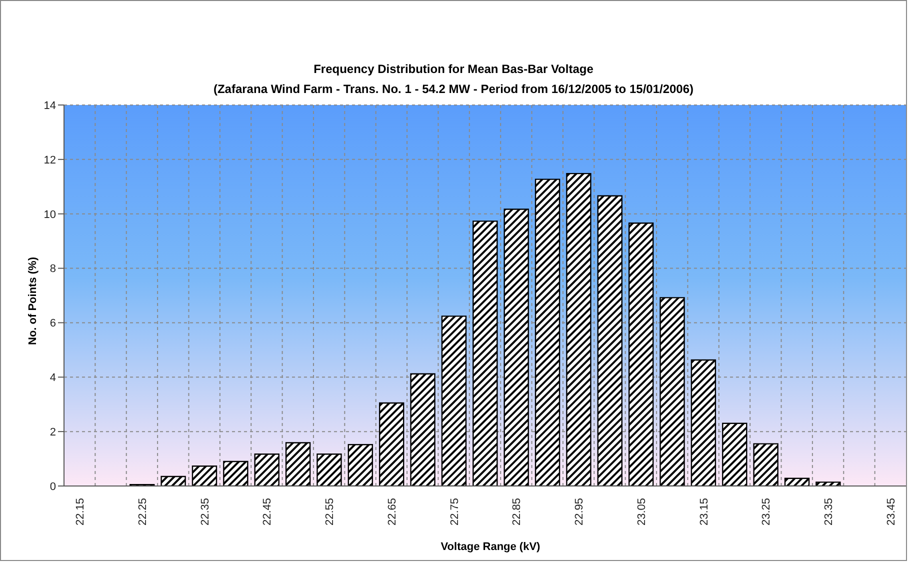 This screenshot has width=917, height=567. I want to click on y-tick-label: 4, so click(53, 378).